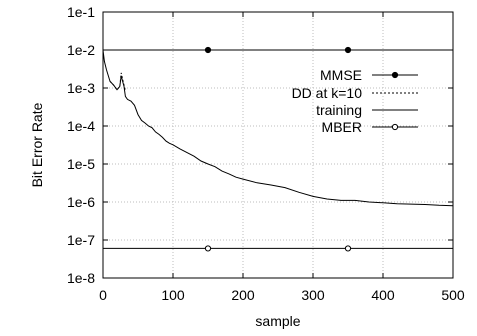 The image size is (477, 336). What do you see at coordinates (313, 295) in the screenshot?
I see `x-tick-label: 300` at bounding box center [313, 295].